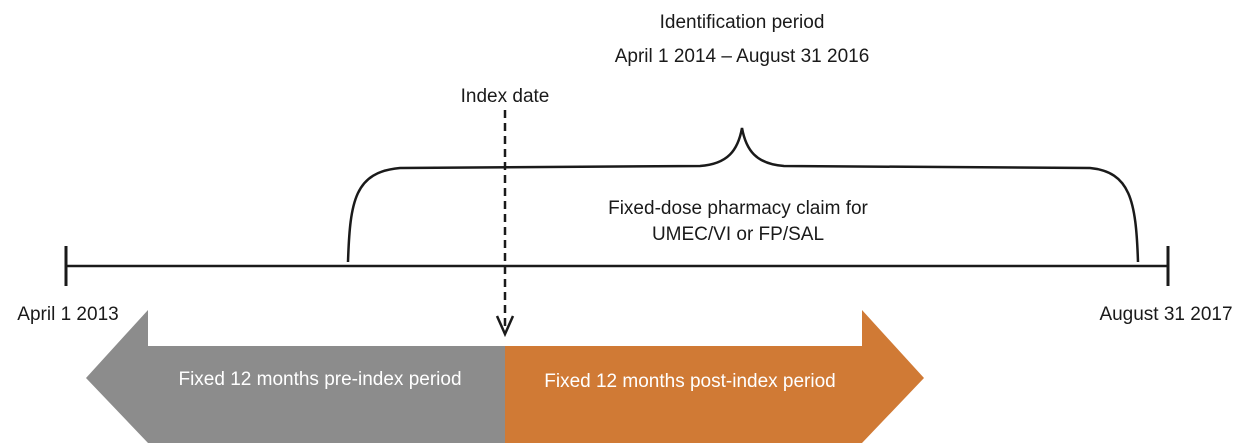  What do you see at coordinates (67, 314) in the screenshot?
I see `timeline-start-label: April 1 2013` at bounding box center [67, 314].